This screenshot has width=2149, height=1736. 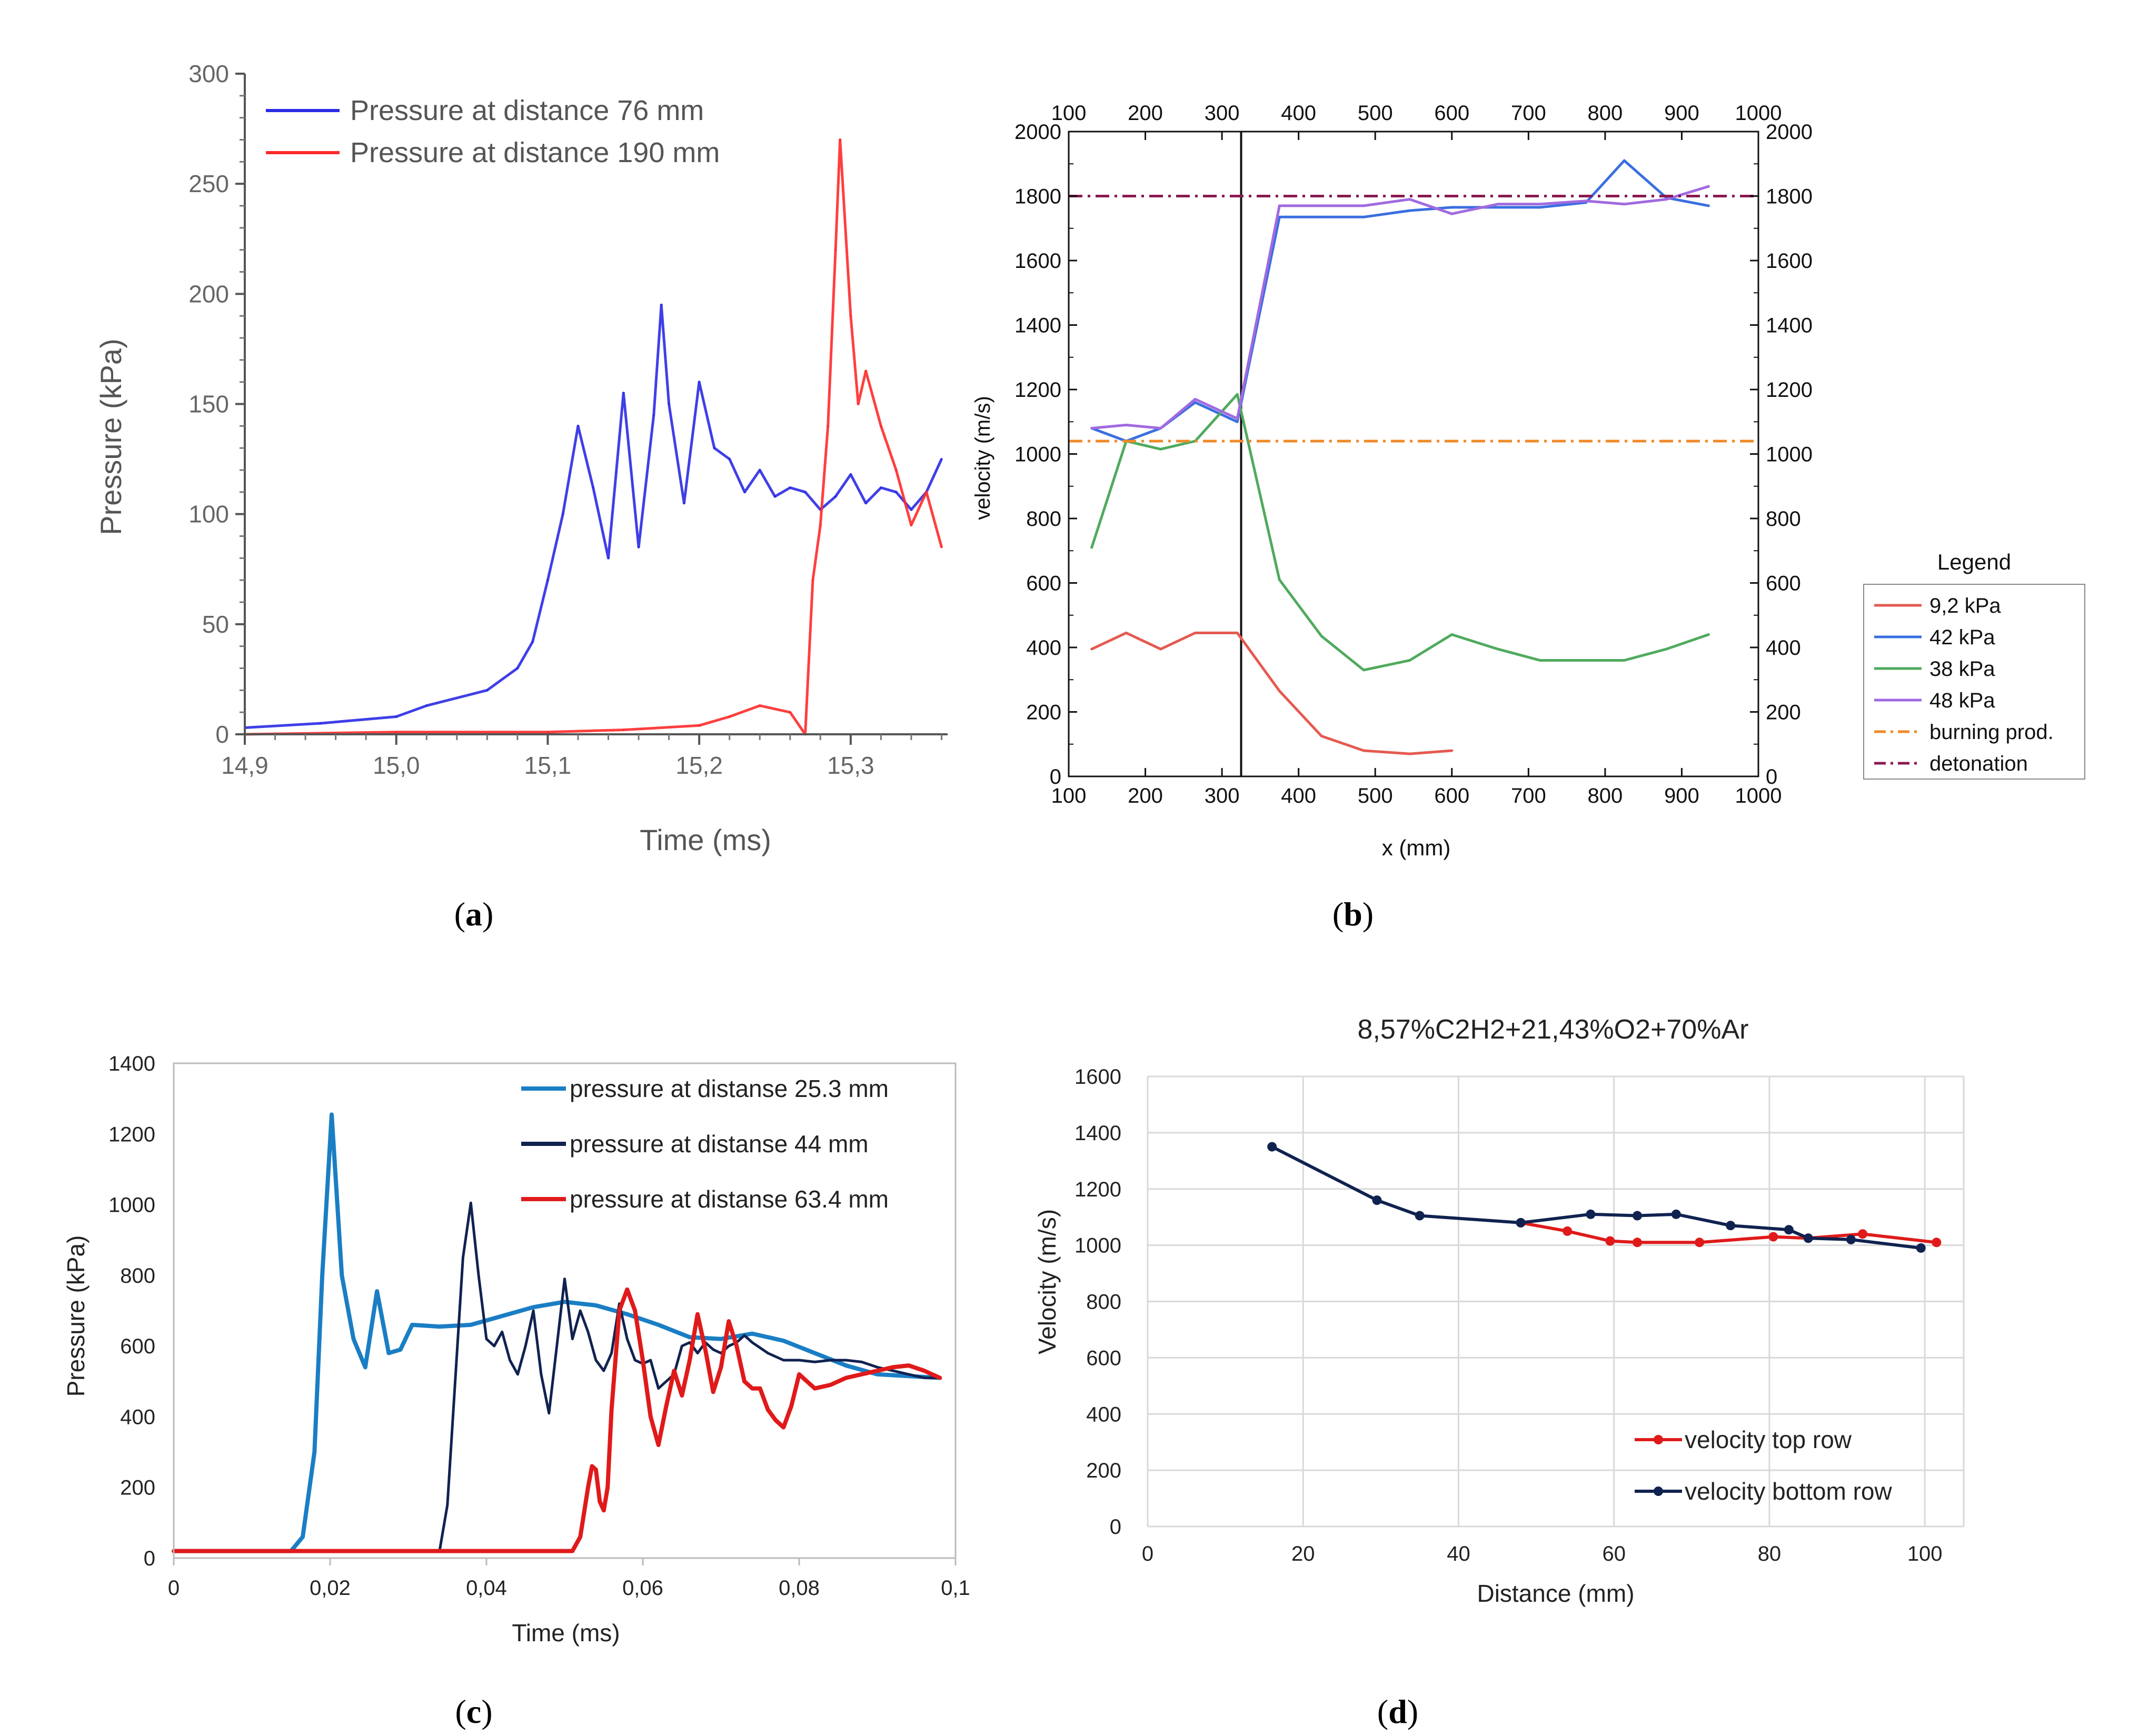 What do you see at coordinates (1790, 325) in the screenshot?
I see `y-tick-label-right-b: 1400` at bounding box center [1790, 325].